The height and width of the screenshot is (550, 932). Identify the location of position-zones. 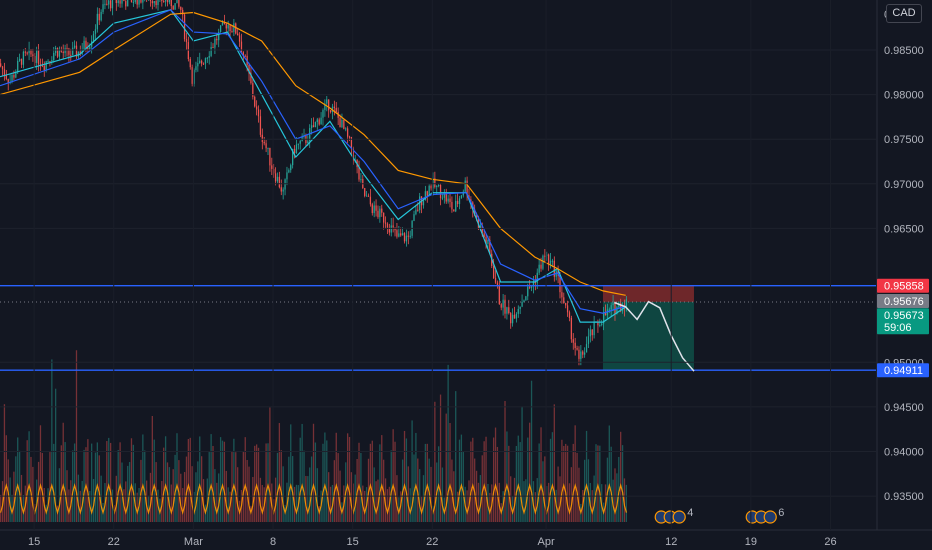
(648, 328).